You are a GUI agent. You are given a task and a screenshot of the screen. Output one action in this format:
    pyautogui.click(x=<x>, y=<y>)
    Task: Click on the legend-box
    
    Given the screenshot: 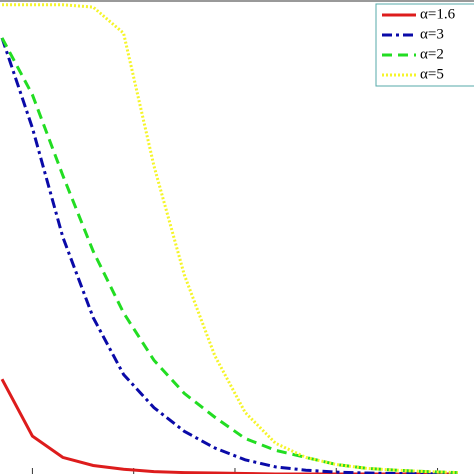 What is the action you would take?
    pyautogui.click(x=424, y=45)
    